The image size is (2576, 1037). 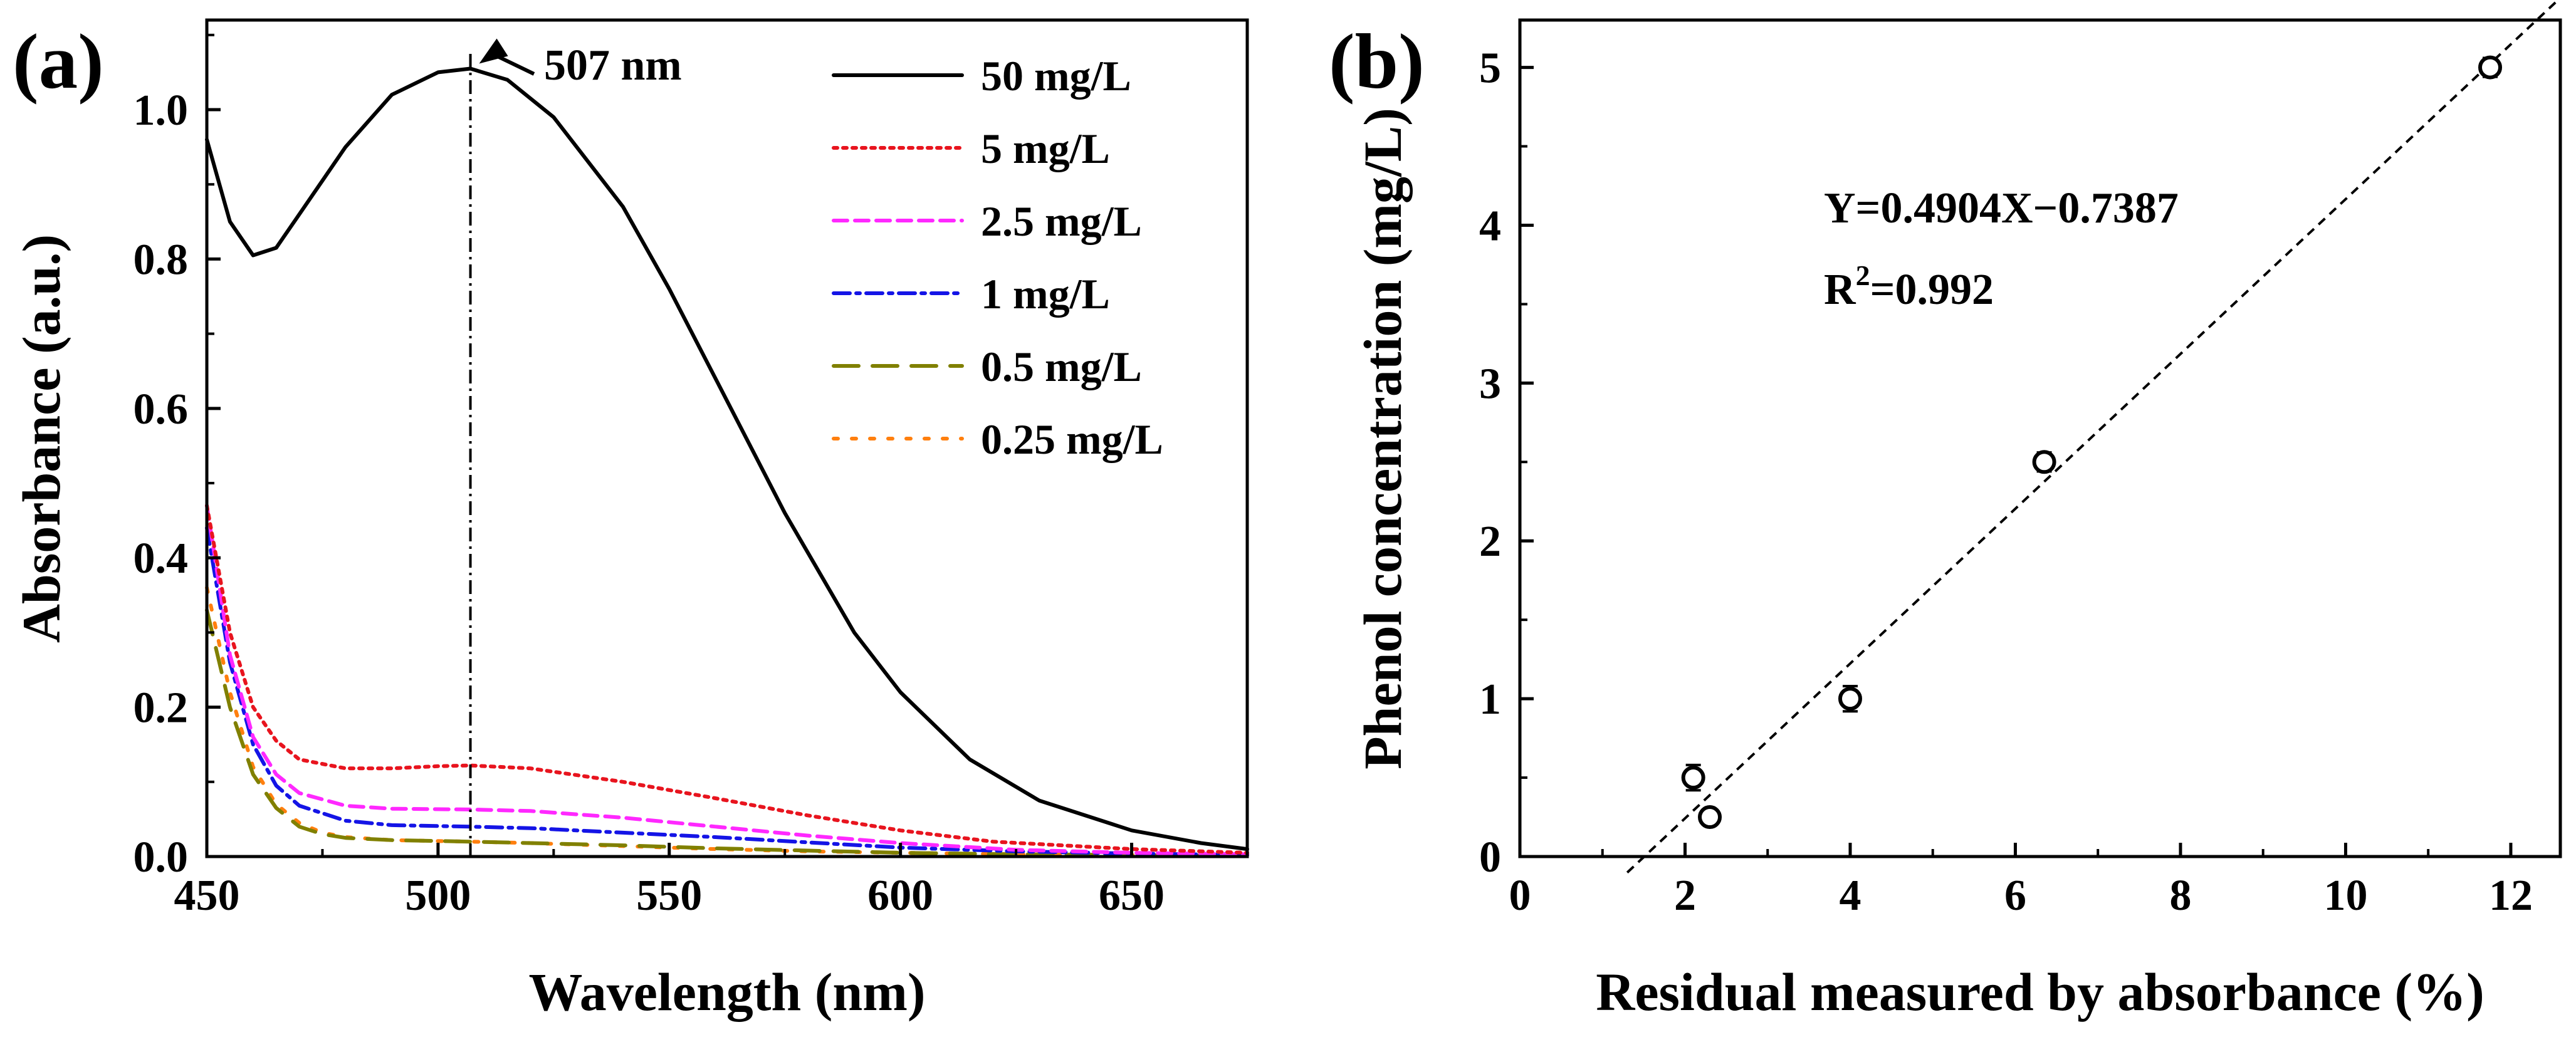 I want to click on x-tick-label: 550, so click(x=669, y=896).